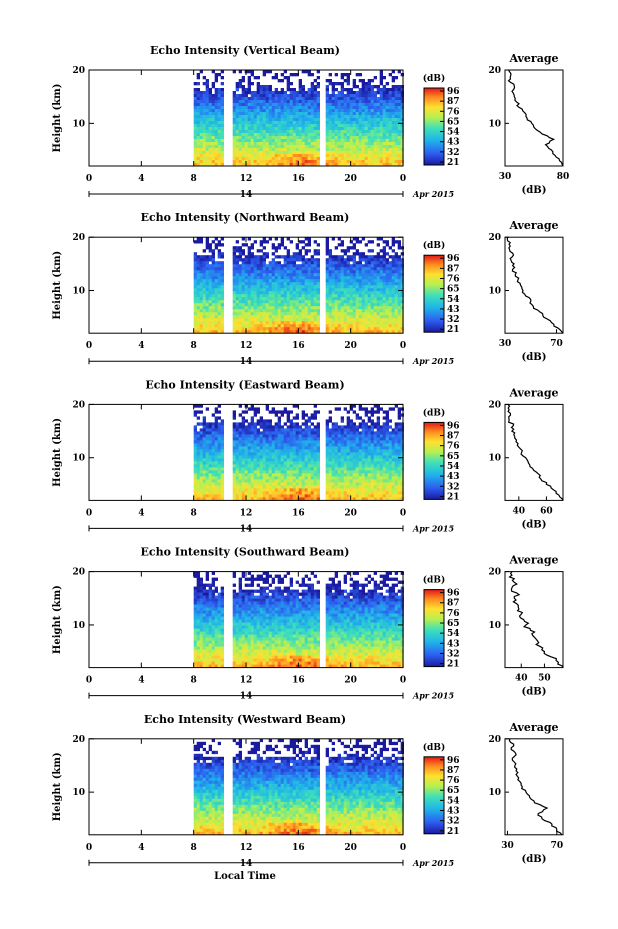  I want to click on colorbar-tick-label: 87, so click(453, 269).